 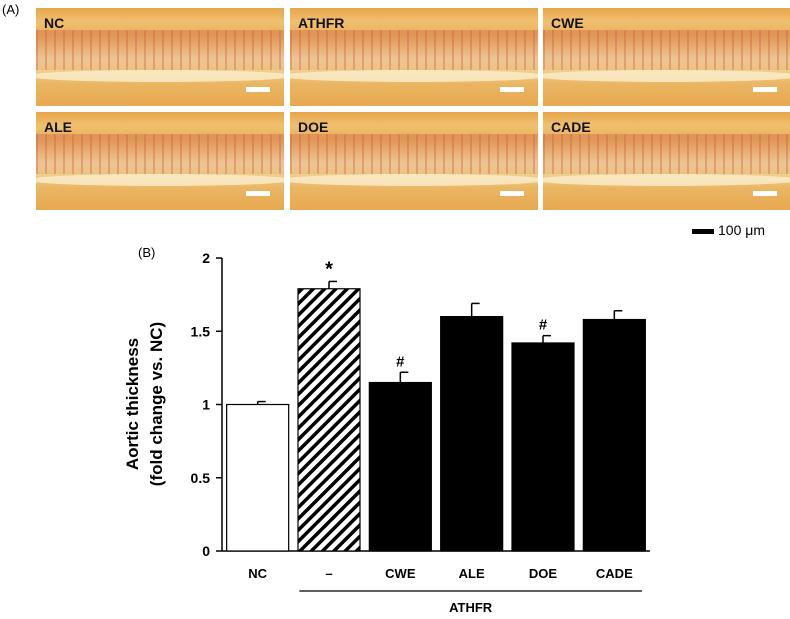 I want to click on y-tick-label: 0, so click(x=206, y=551).